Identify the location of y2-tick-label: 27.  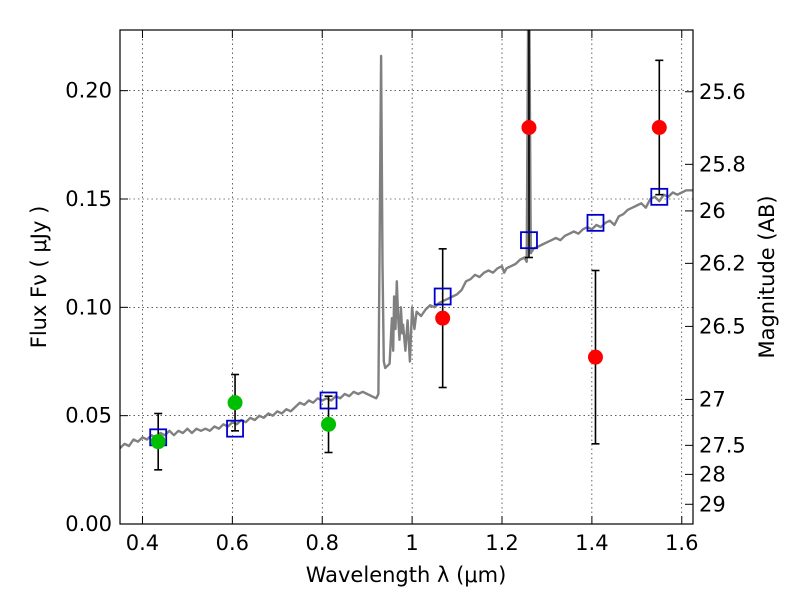
(712, 399).